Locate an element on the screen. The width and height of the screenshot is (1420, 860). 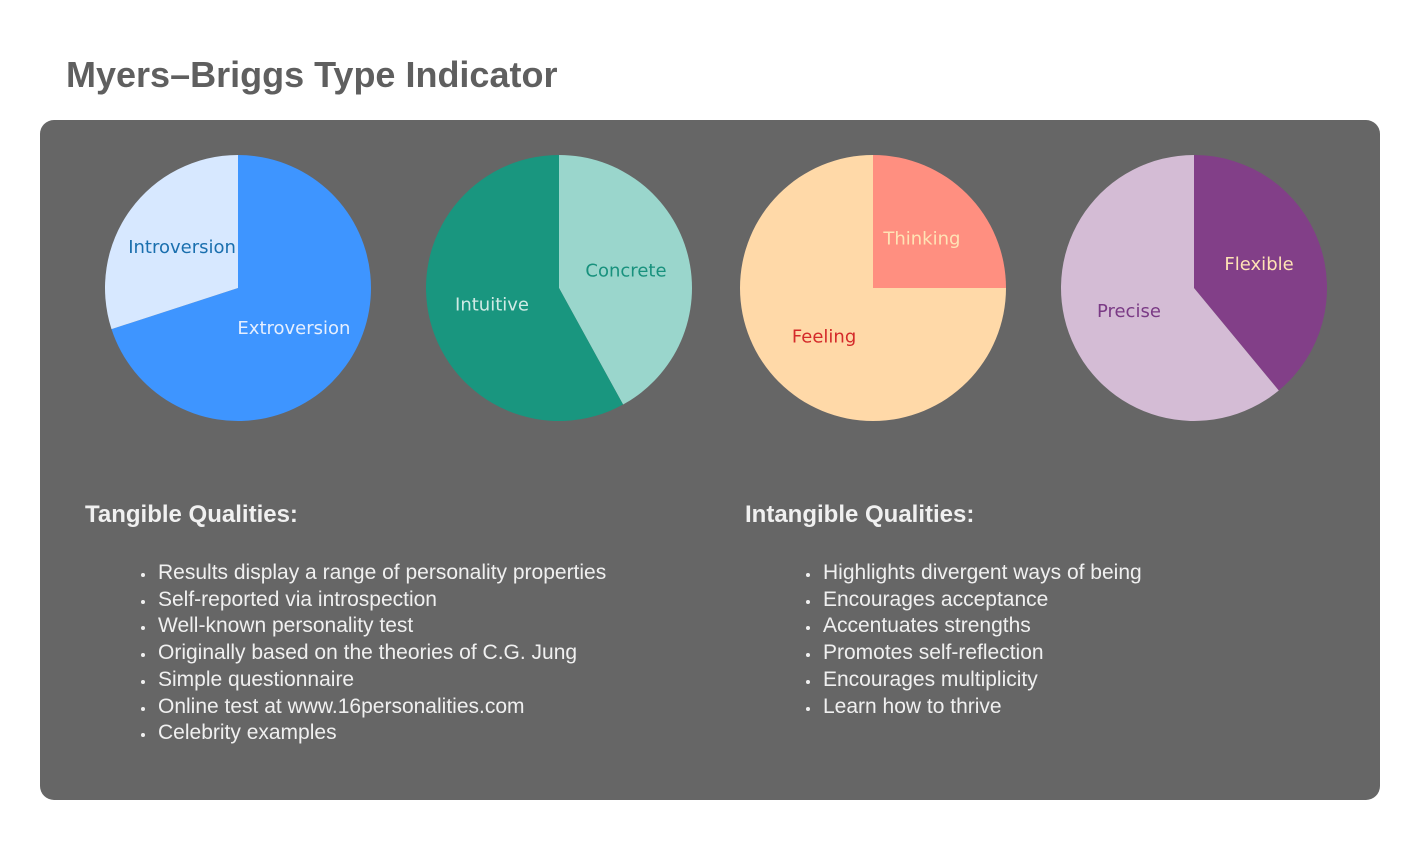
page-title: Myers–Briggs Type Indicator is located at coordinates (312, 74).